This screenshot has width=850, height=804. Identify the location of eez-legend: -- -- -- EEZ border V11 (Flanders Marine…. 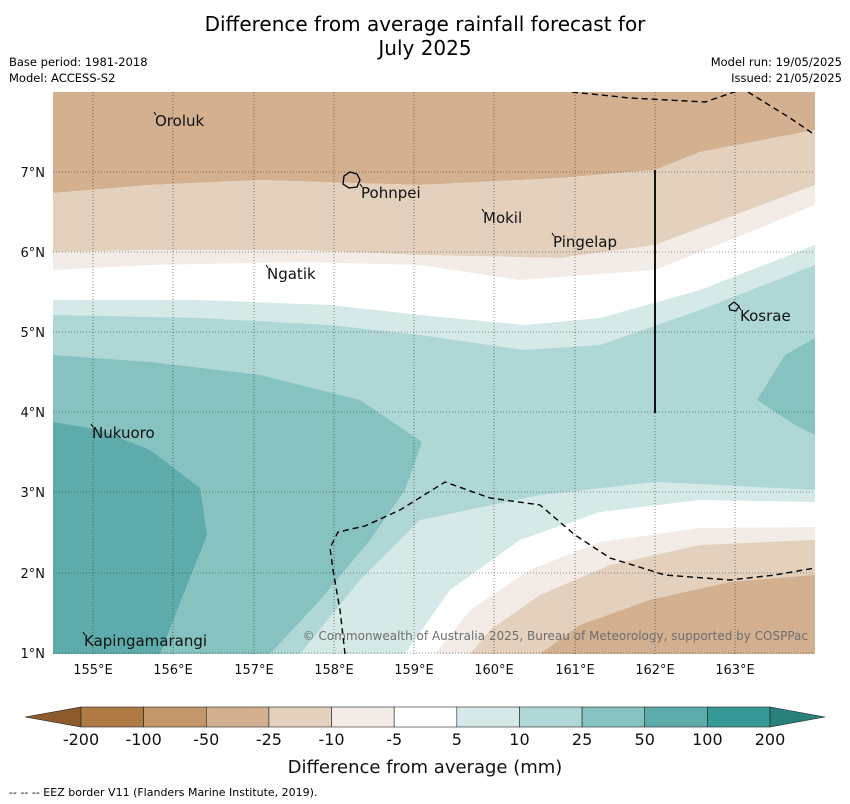
(163, 792).